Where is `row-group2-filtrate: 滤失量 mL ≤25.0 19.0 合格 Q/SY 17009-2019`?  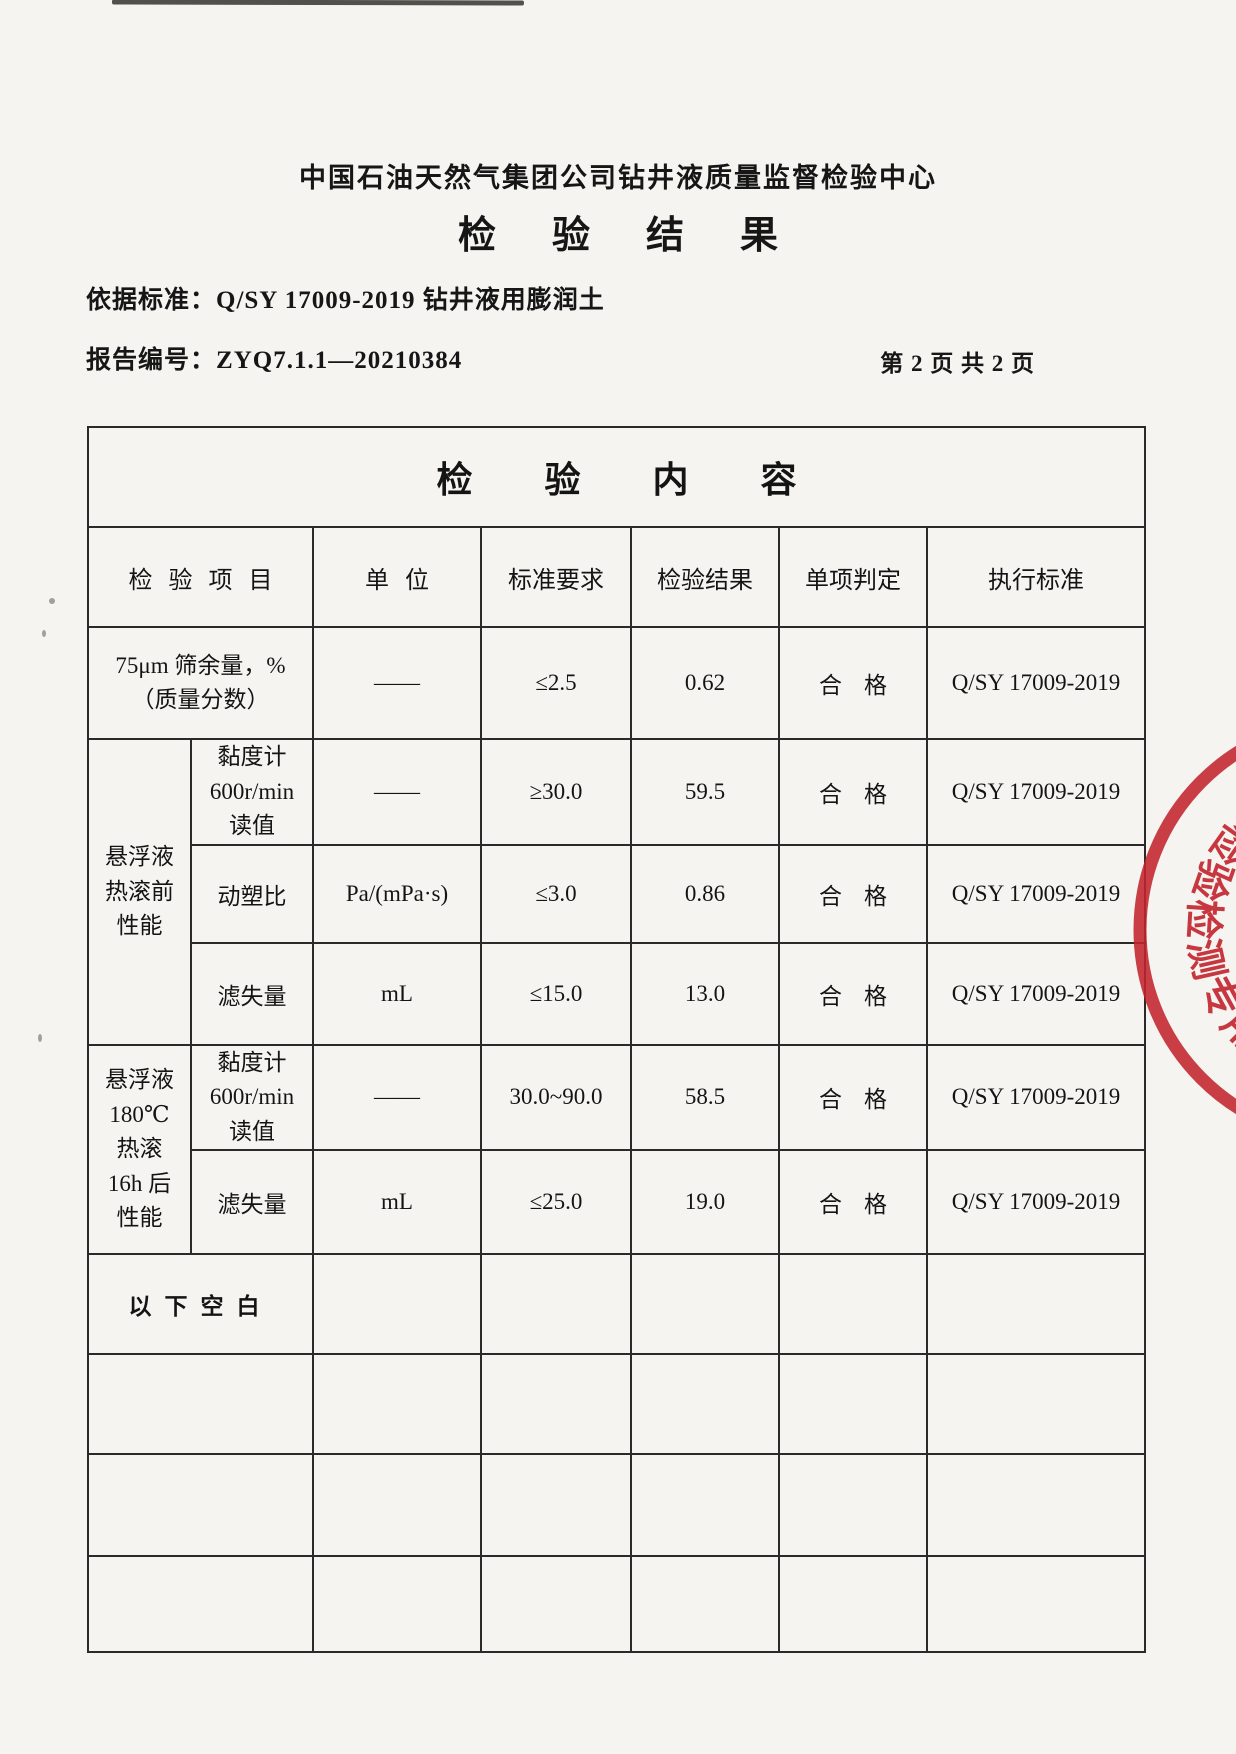 row-group2-filtrate: 滤失量 mL ≤25.0 19.0 合格 Q/SY 17009-2019 is located at coordinates (617, 1202).